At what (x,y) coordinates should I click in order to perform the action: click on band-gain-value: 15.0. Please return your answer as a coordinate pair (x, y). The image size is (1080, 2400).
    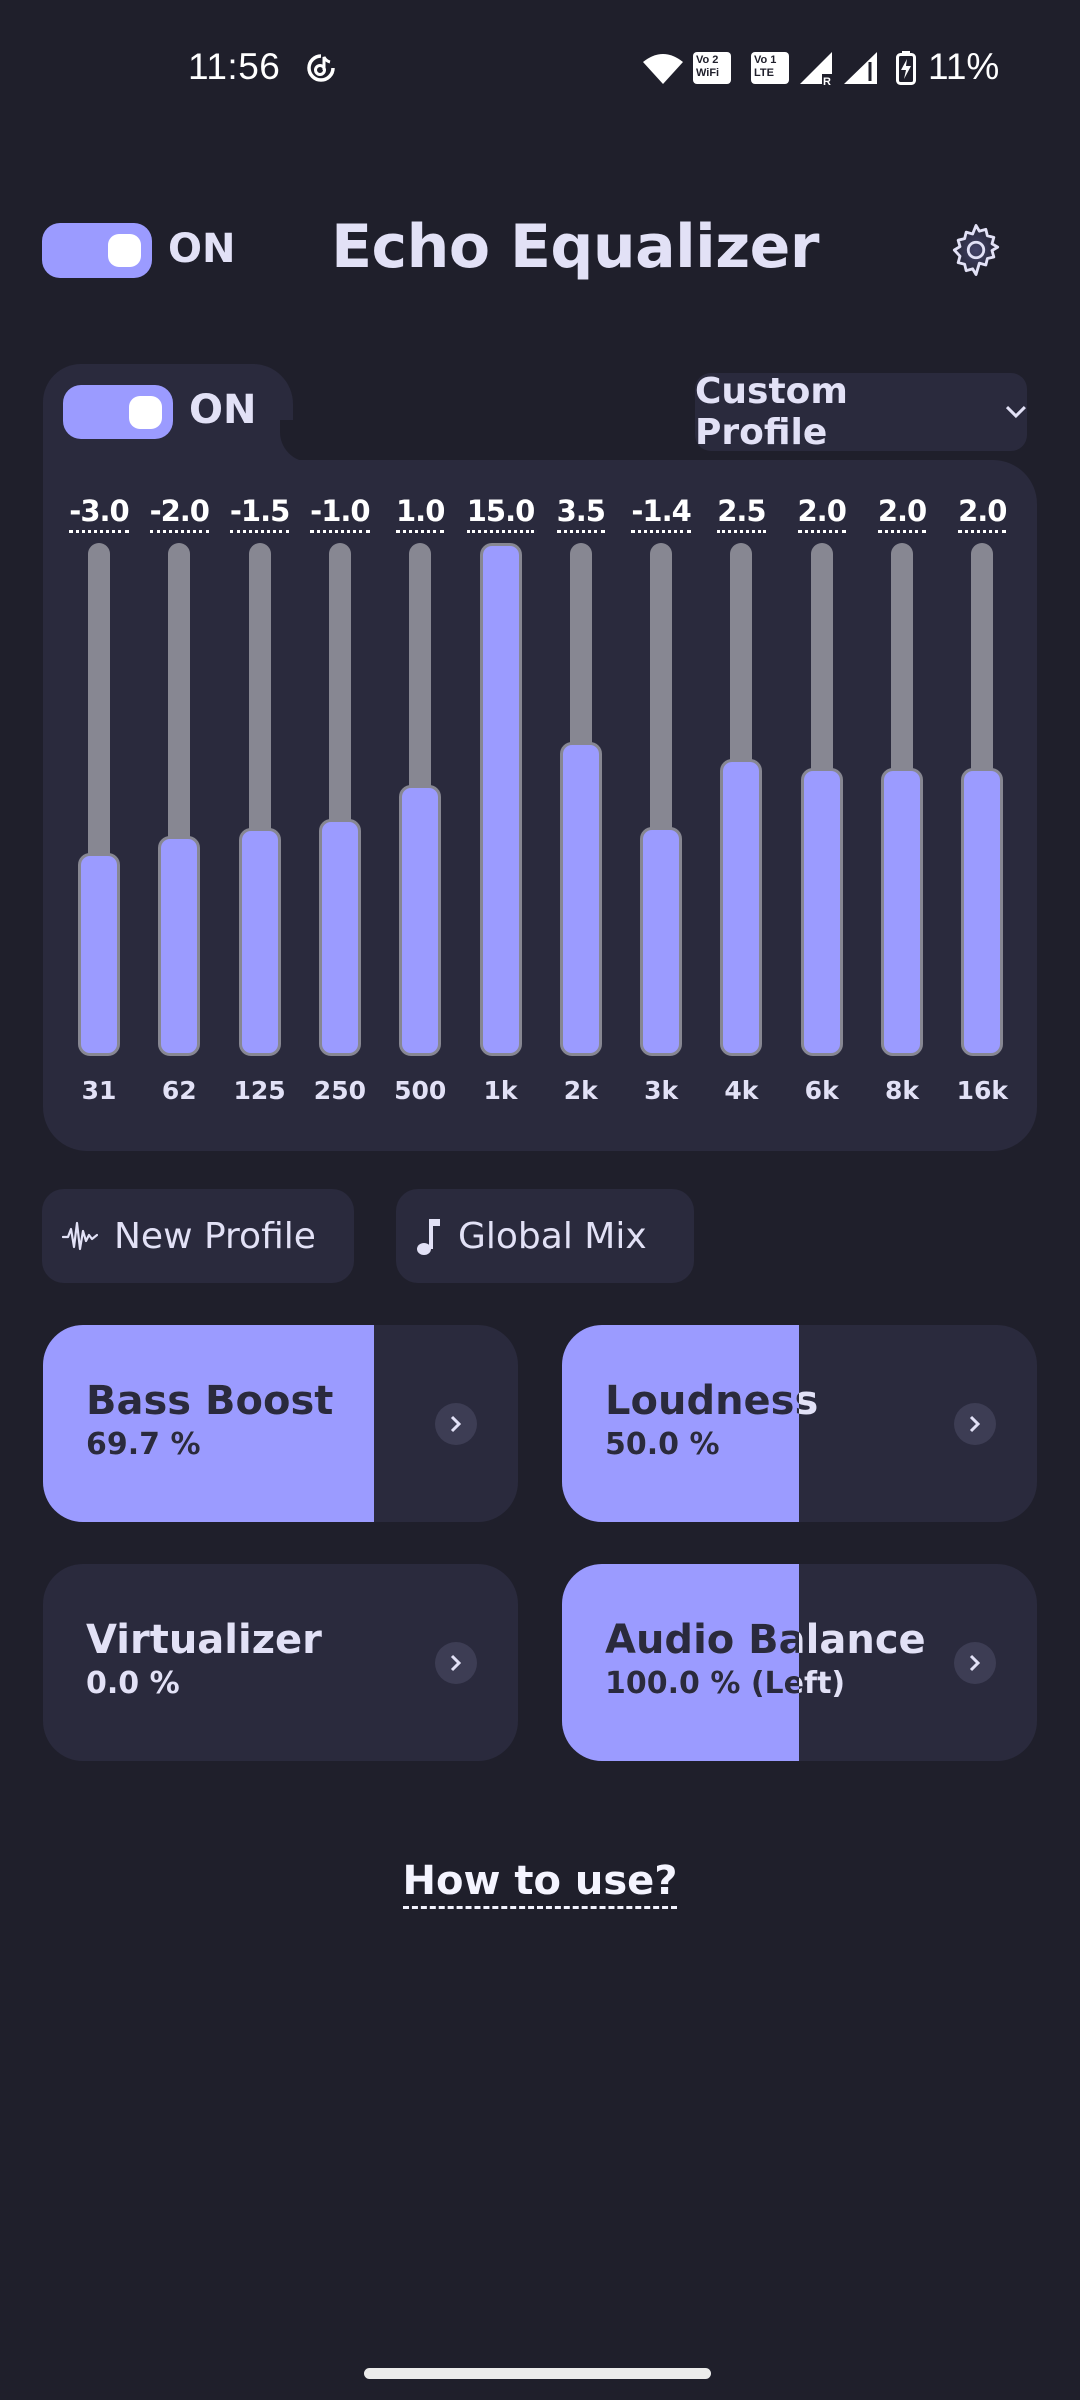
    Looking at the image, I should click on (501, 513).